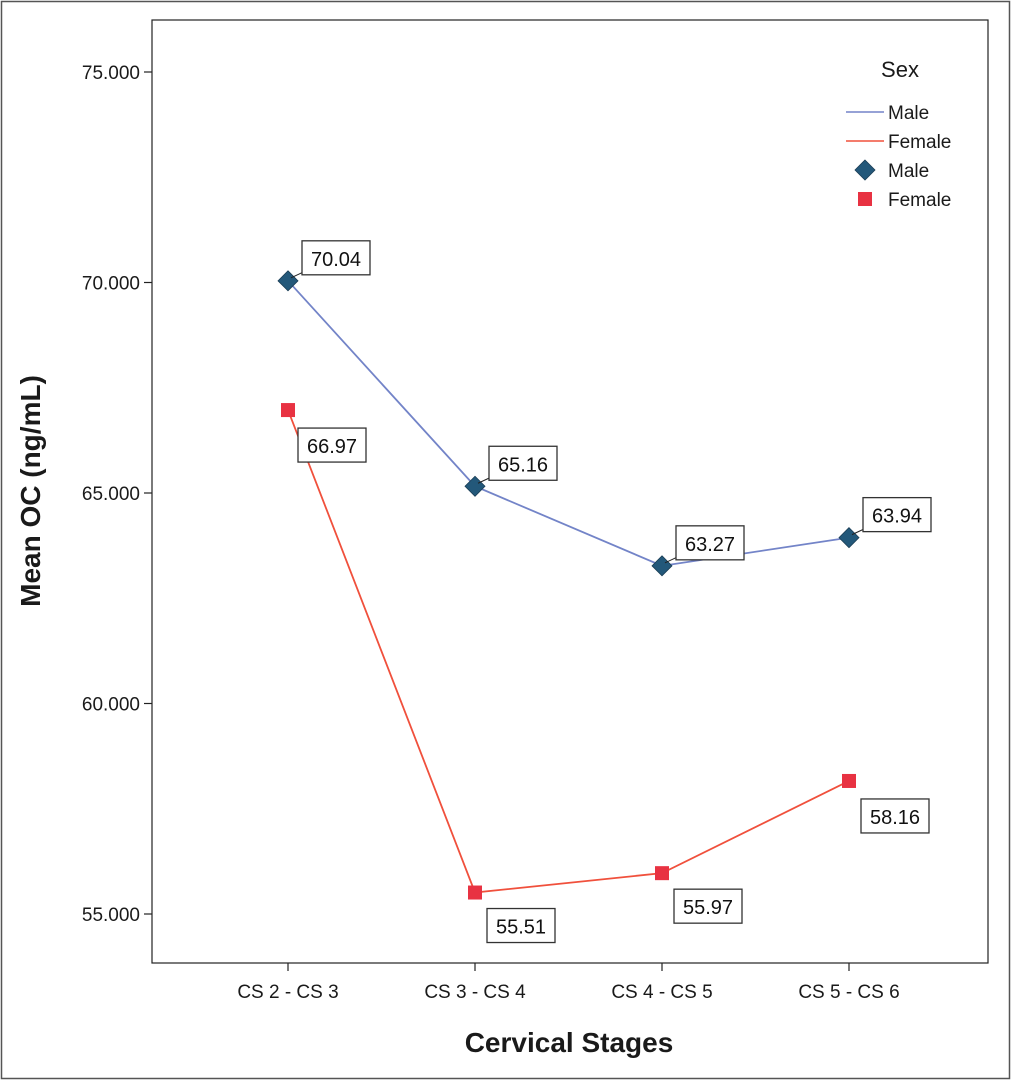 The width and height of the screenshot is (1011, 1080). I want to click on legend-label-marker-female: Female, so click(919, 200).